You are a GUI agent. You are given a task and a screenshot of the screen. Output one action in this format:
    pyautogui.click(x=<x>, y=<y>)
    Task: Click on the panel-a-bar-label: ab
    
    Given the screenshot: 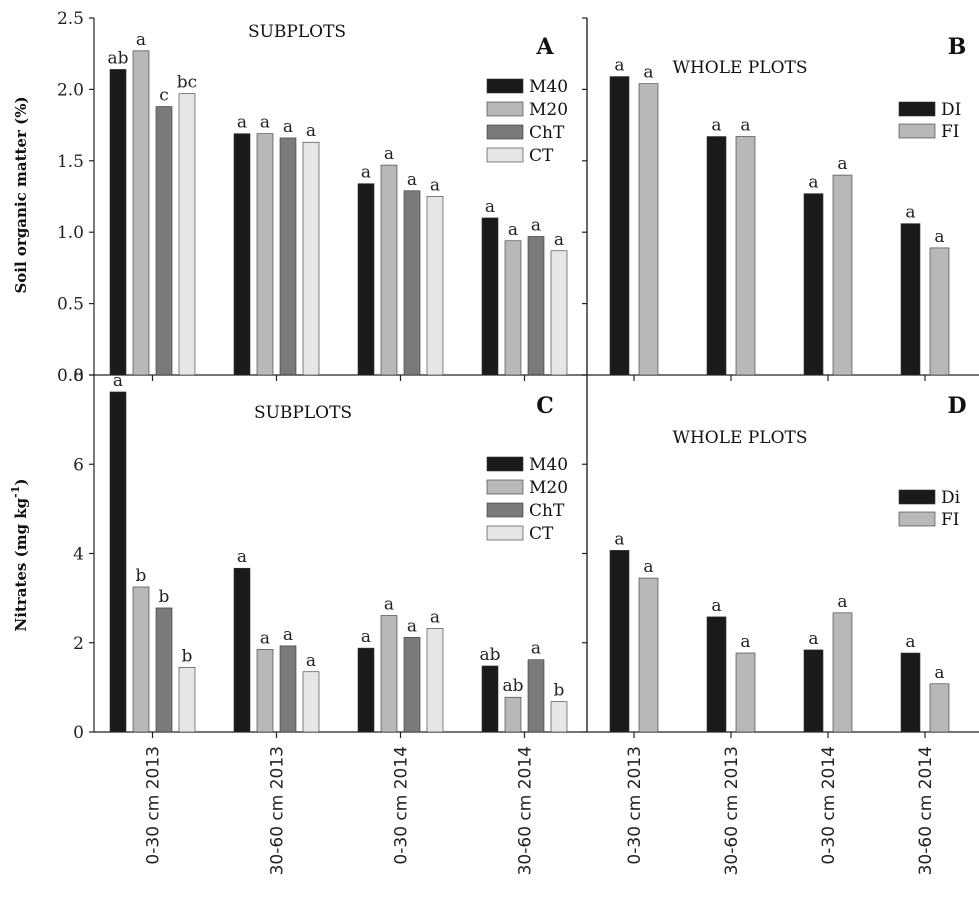 What is the action you would take?
    pyautogui.click(x=117, y=58)
    